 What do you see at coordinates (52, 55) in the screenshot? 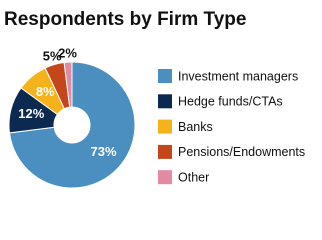
I see `value-label: 5%` at bounding box center [52, 55].